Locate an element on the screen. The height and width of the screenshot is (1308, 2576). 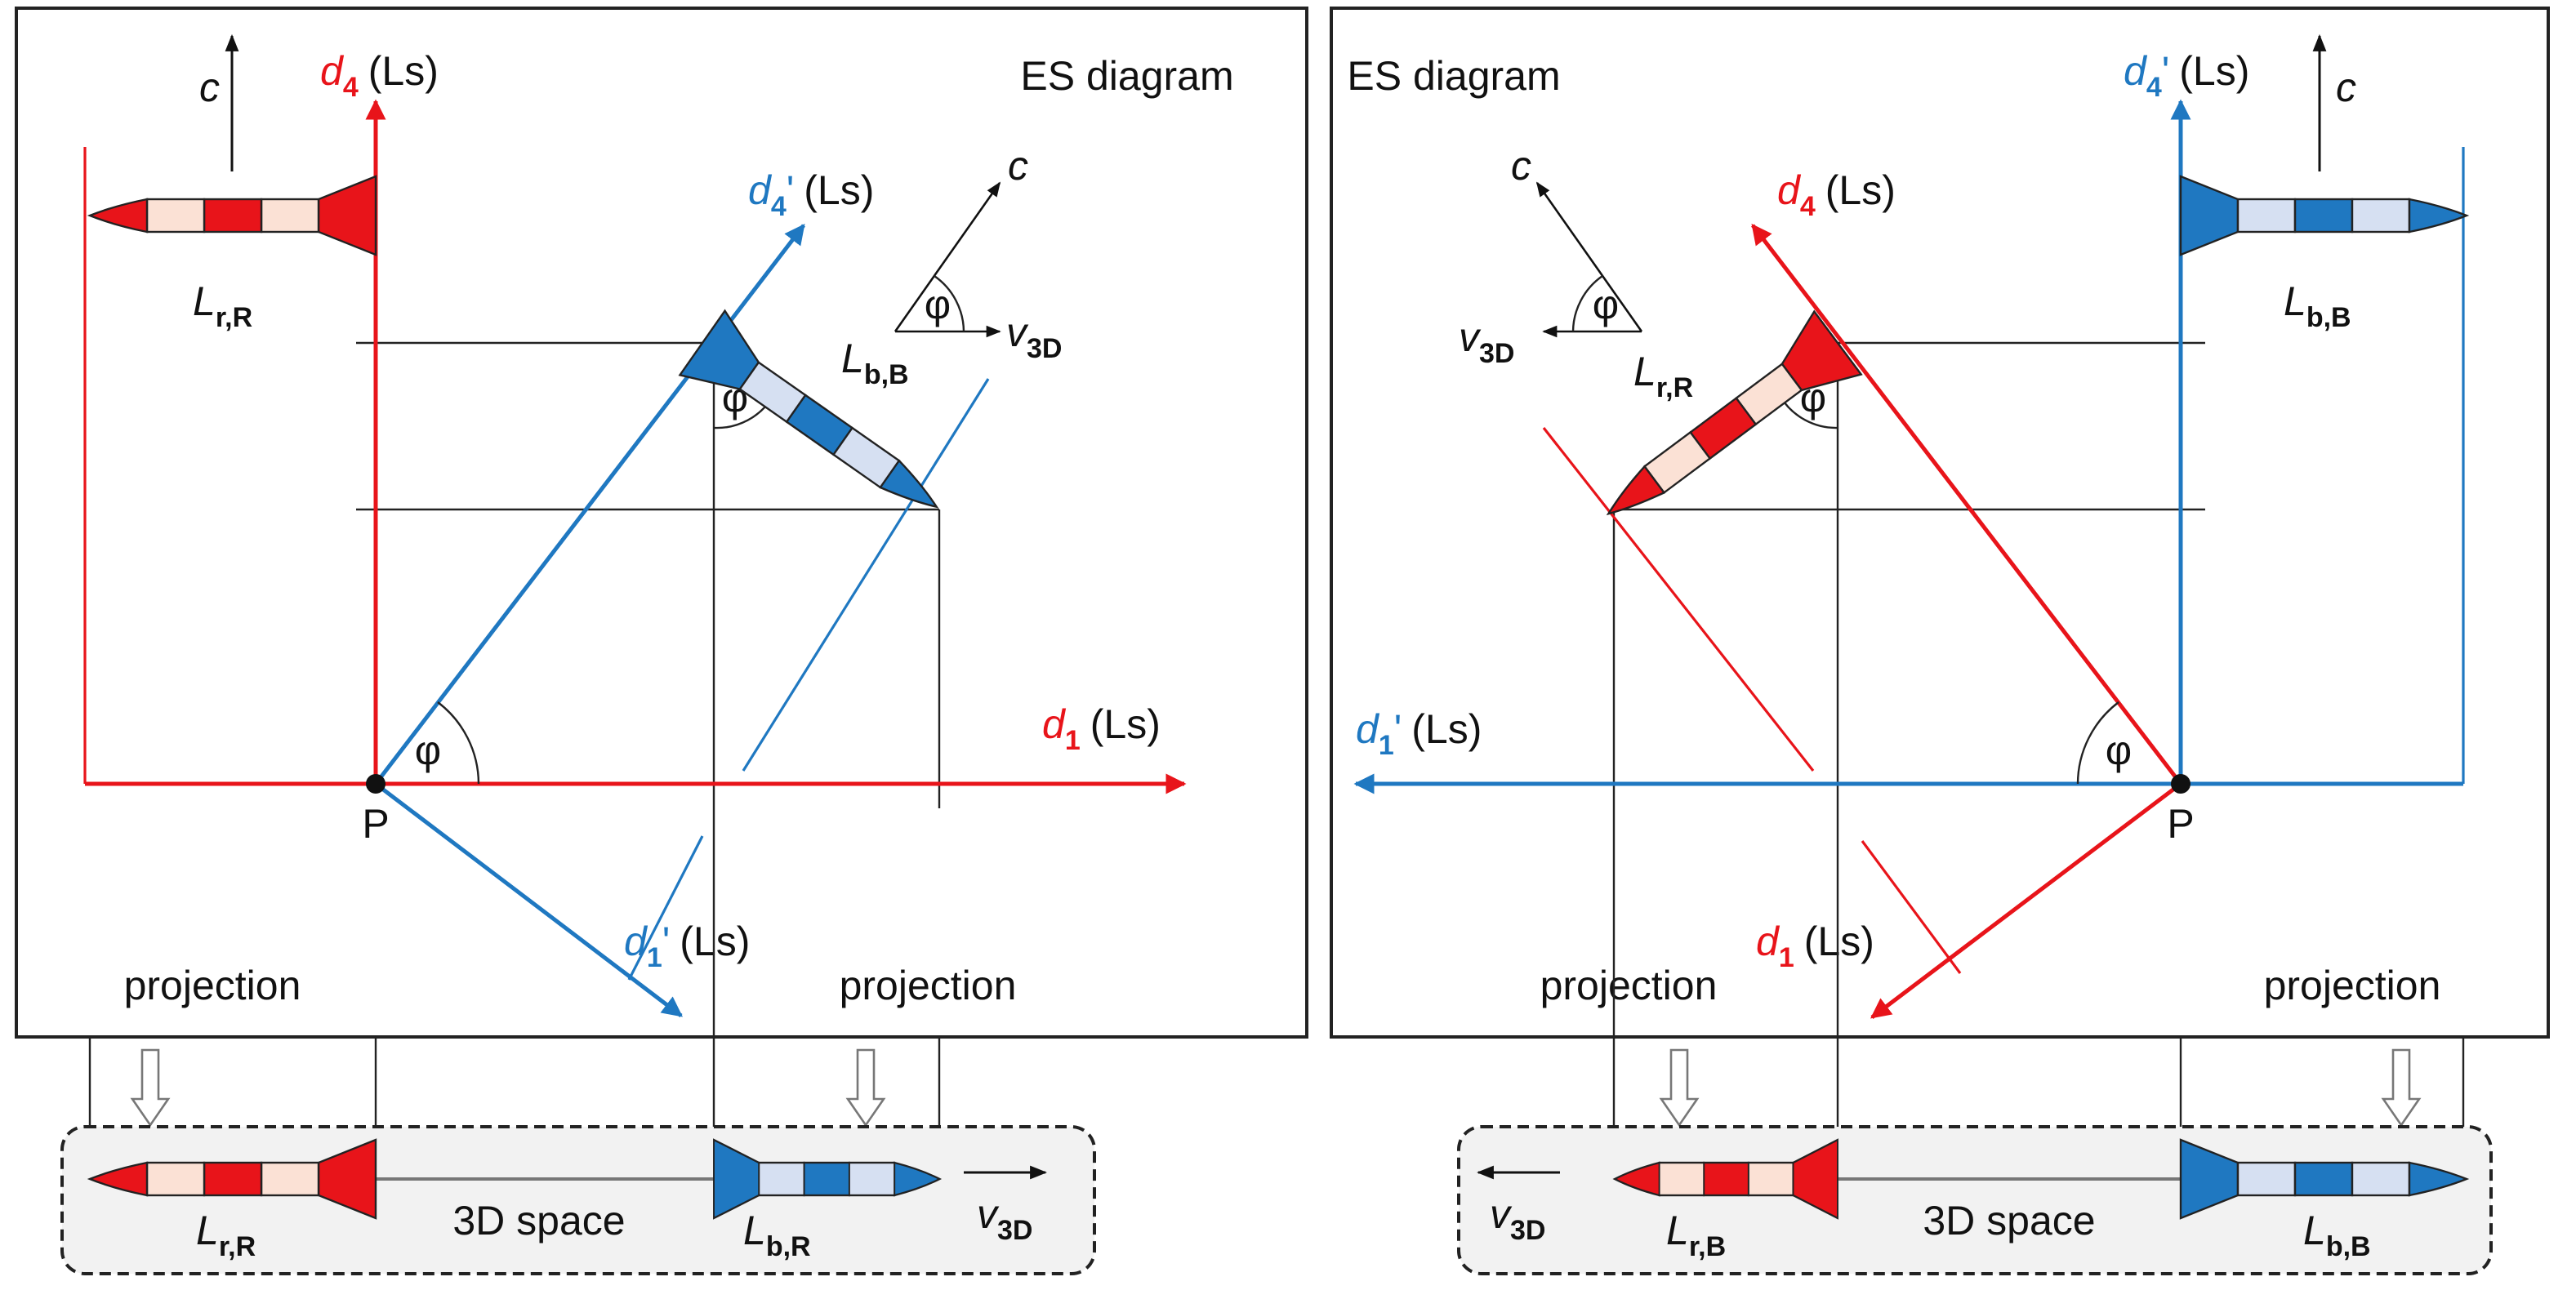
left-c-label: c is located at coordinates (209, 87).